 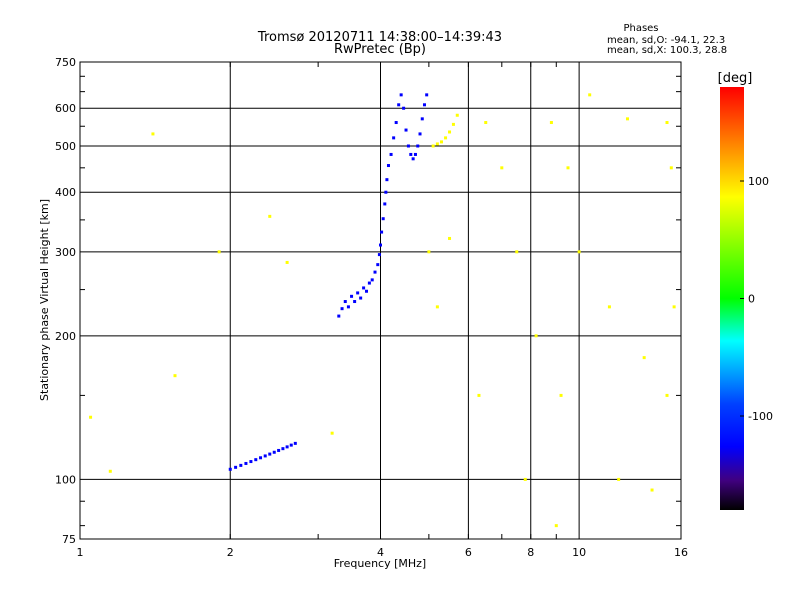 What do you see at coordinates (666, 40) in the screenshot?
I see `phase-stats-o: mean, sd,O: -94.1, 22.3` at bounding box center [666, 40].